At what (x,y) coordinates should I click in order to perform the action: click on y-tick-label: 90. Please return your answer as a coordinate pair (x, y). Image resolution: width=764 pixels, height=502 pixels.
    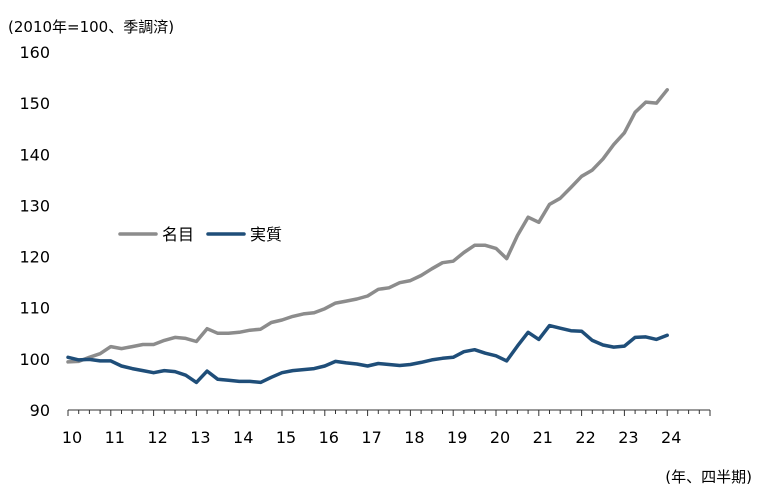
    Looking at the image, I should click on (40, 410).